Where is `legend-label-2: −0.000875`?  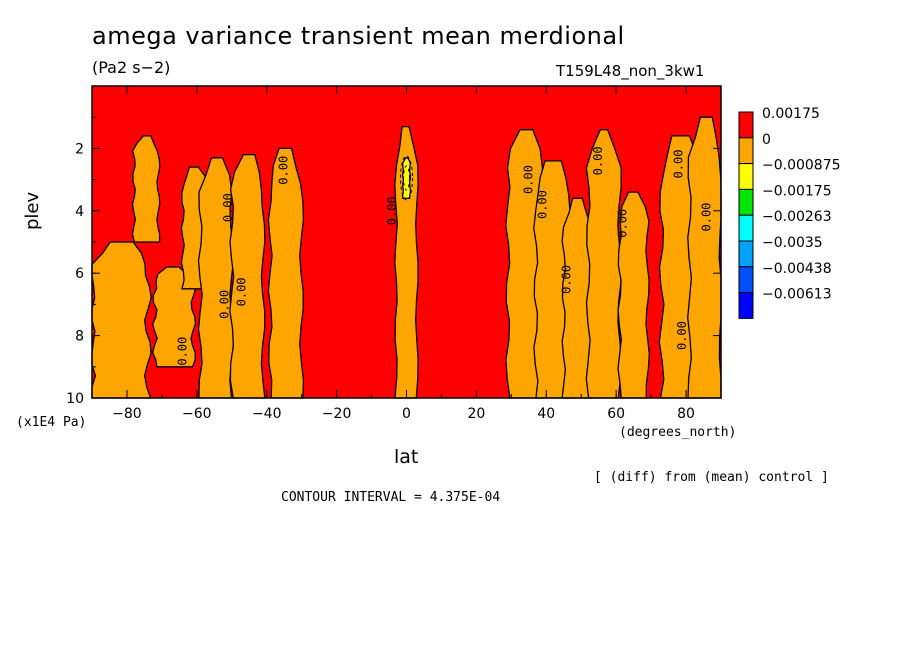 legend-label-2: −0.000875 is located at coordinates (801, 166).